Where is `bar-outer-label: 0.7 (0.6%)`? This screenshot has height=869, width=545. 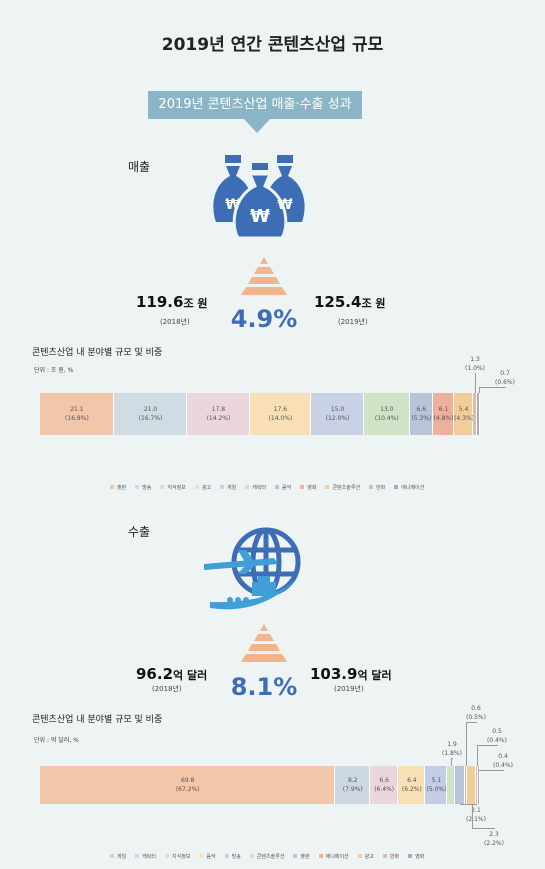
bar-outer-label: 0.7 (0.6%) is located at coordinates (505, 378).